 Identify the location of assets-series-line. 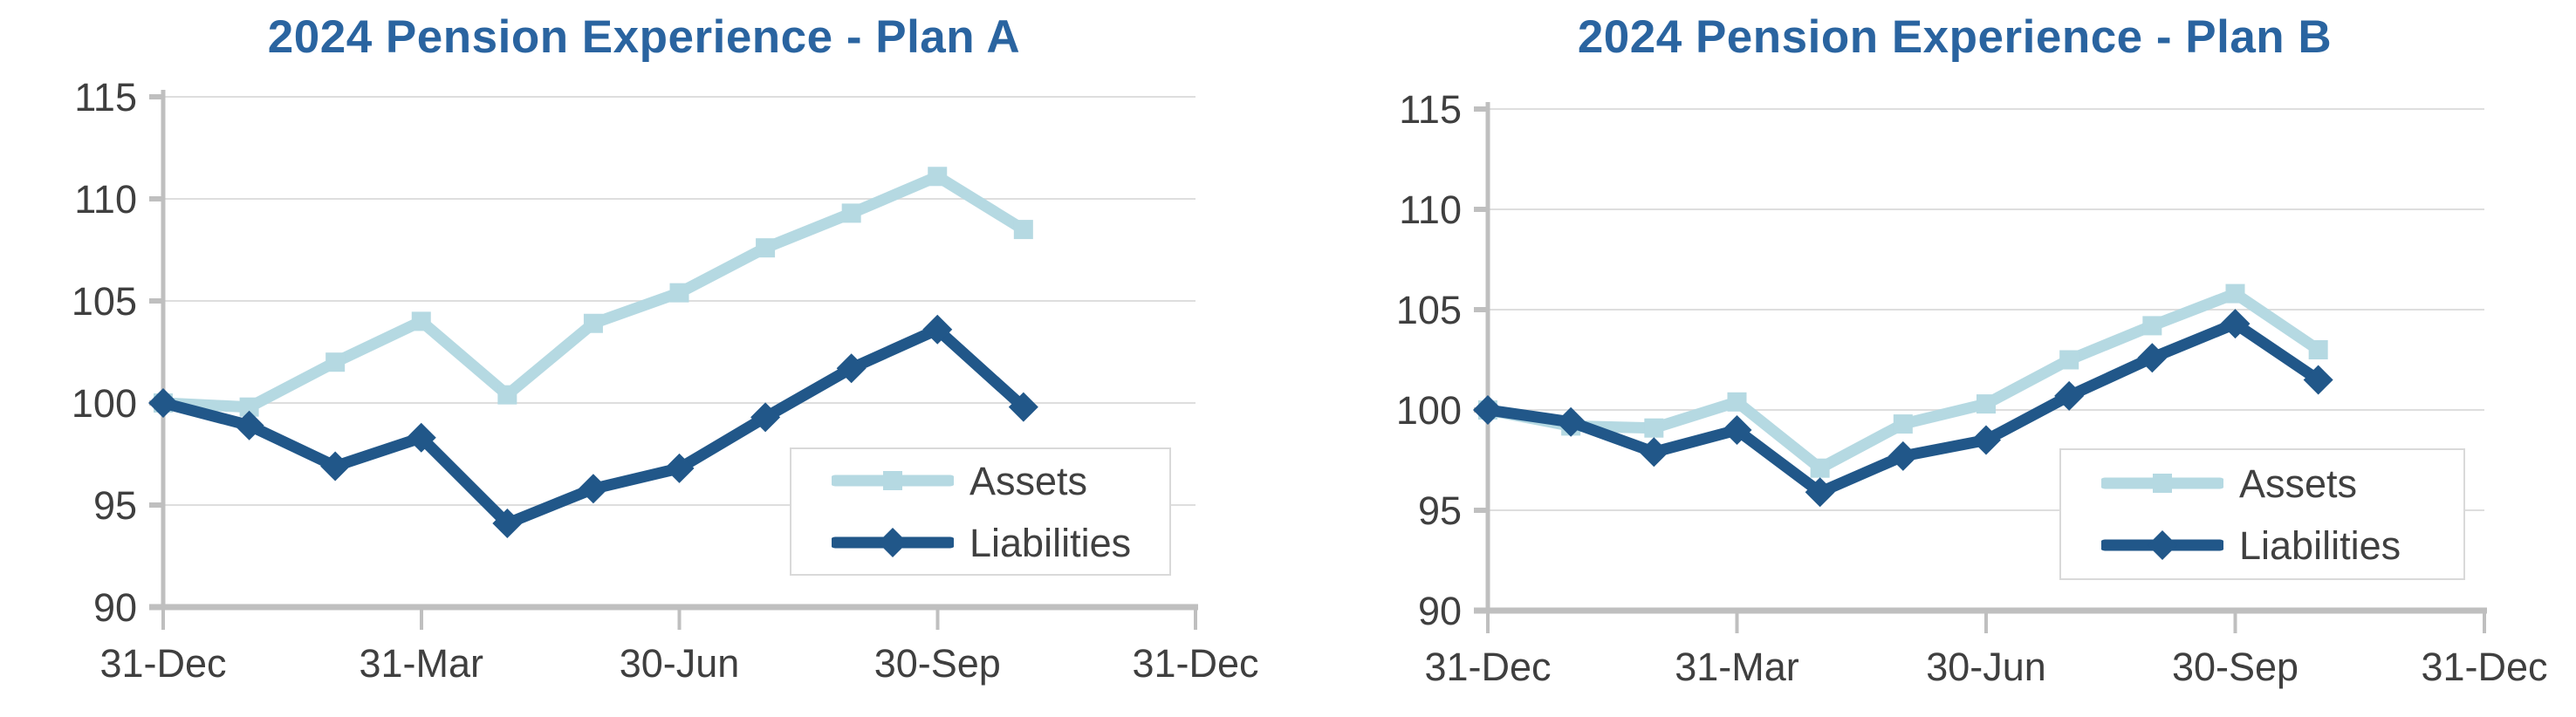
(594, 291).